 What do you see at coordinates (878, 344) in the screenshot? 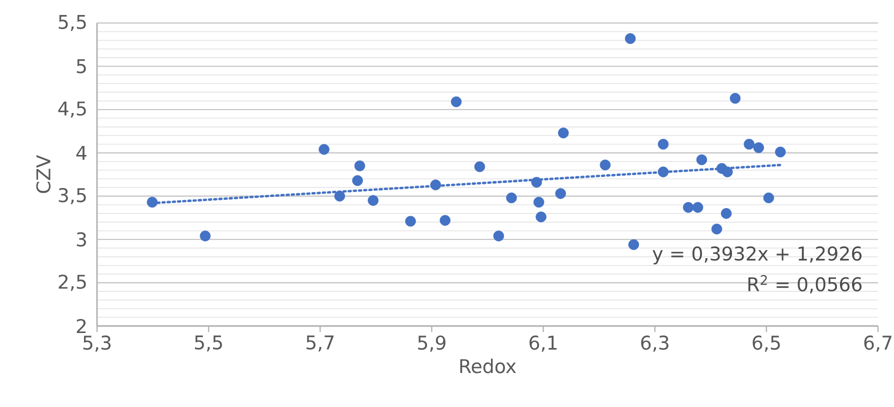
I see `x-tick-label: 6,7` at bounding box center [878, 344].